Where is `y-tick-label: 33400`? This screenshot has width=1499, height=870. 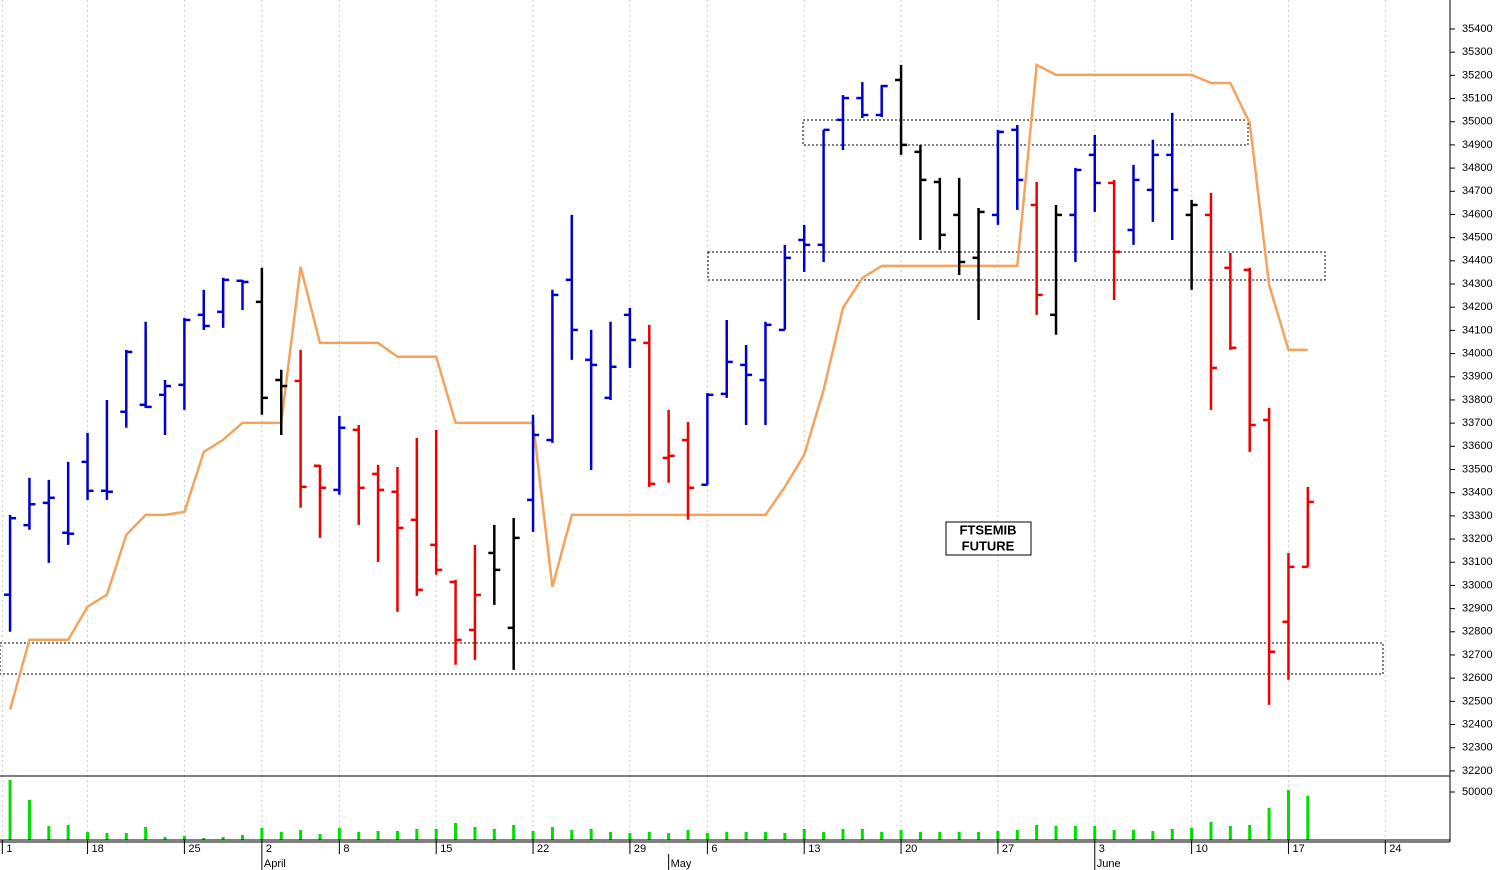 y-tick-label: 33400 is located at coordinates (1477, 493).